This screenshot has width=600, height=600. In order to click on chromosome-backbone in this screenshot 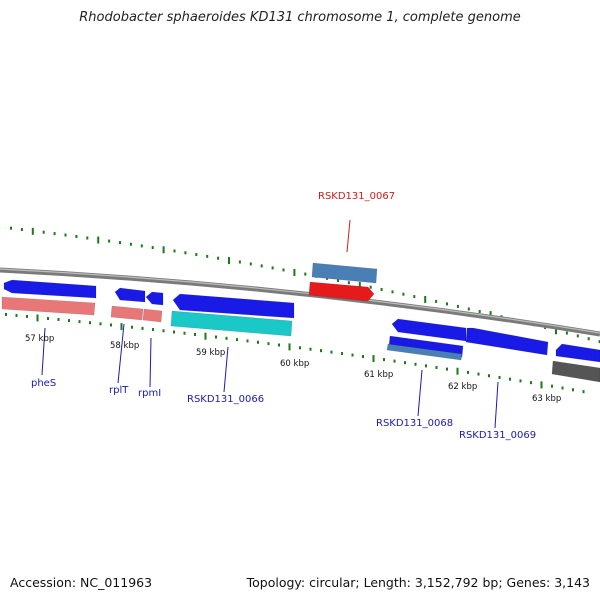, I will do `click(300, 302)`.